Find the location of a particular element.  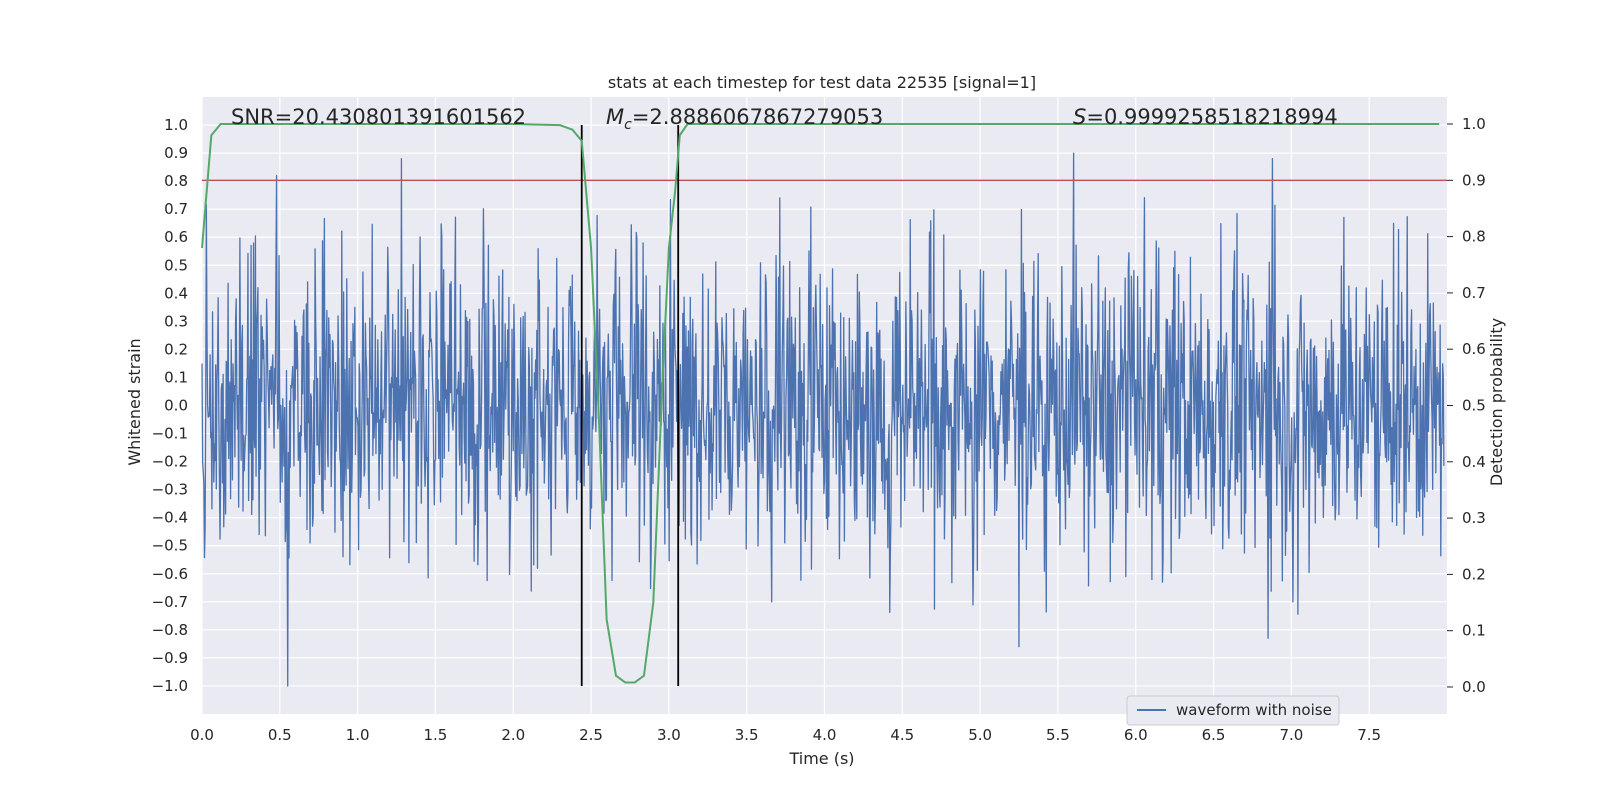

x-tick-label: 3.5 is located at coordinates (747, 735).